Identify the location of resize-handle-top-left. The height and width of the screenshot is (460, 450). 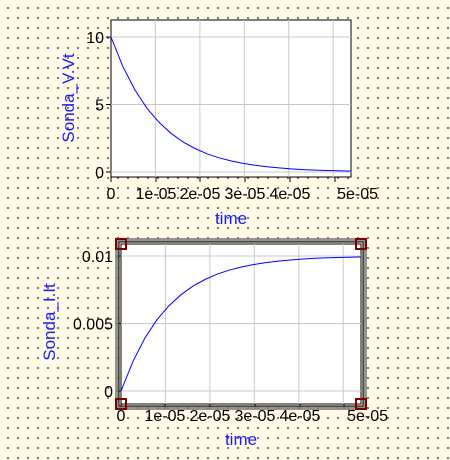
(121, 244).